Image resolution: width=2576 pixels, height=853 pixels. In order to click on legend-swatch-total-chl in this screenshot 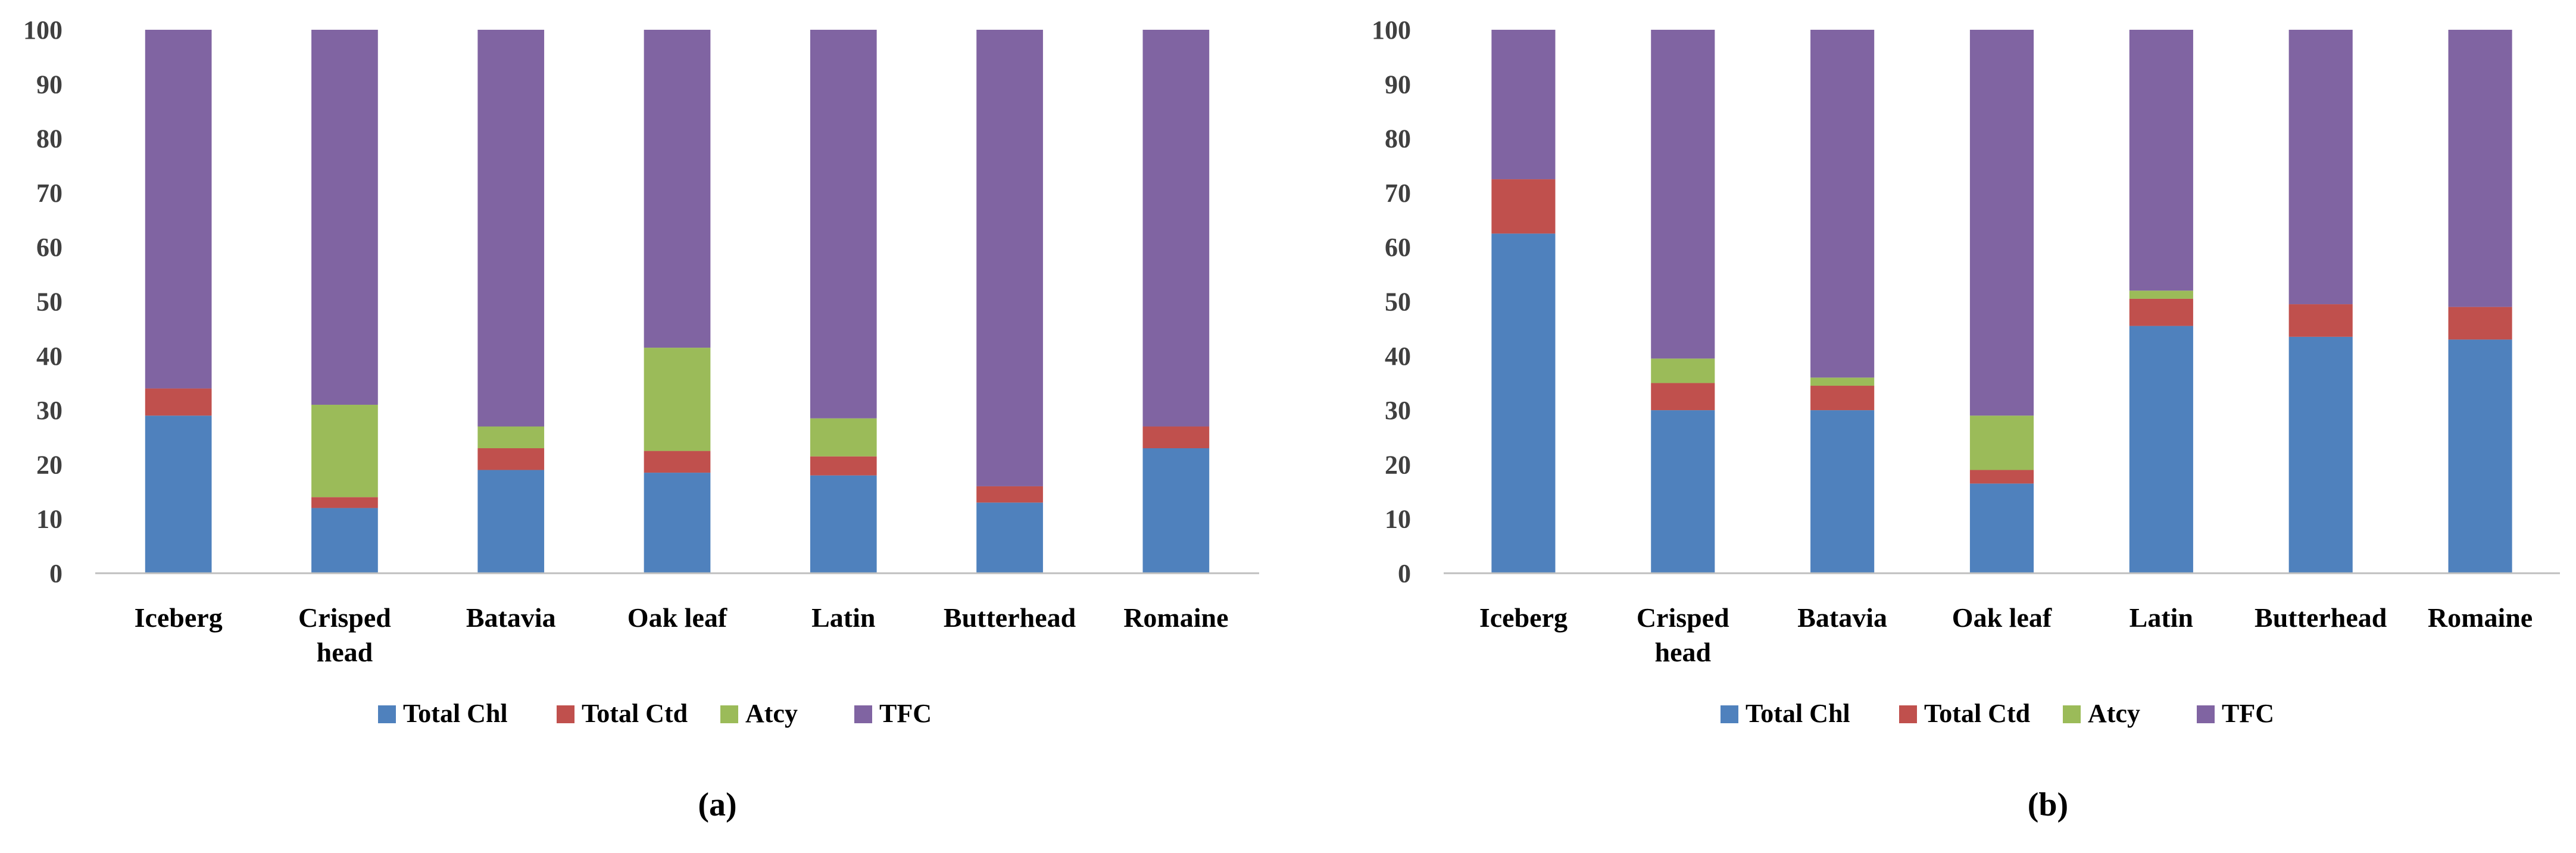, I will do `click(1729, 714)`.